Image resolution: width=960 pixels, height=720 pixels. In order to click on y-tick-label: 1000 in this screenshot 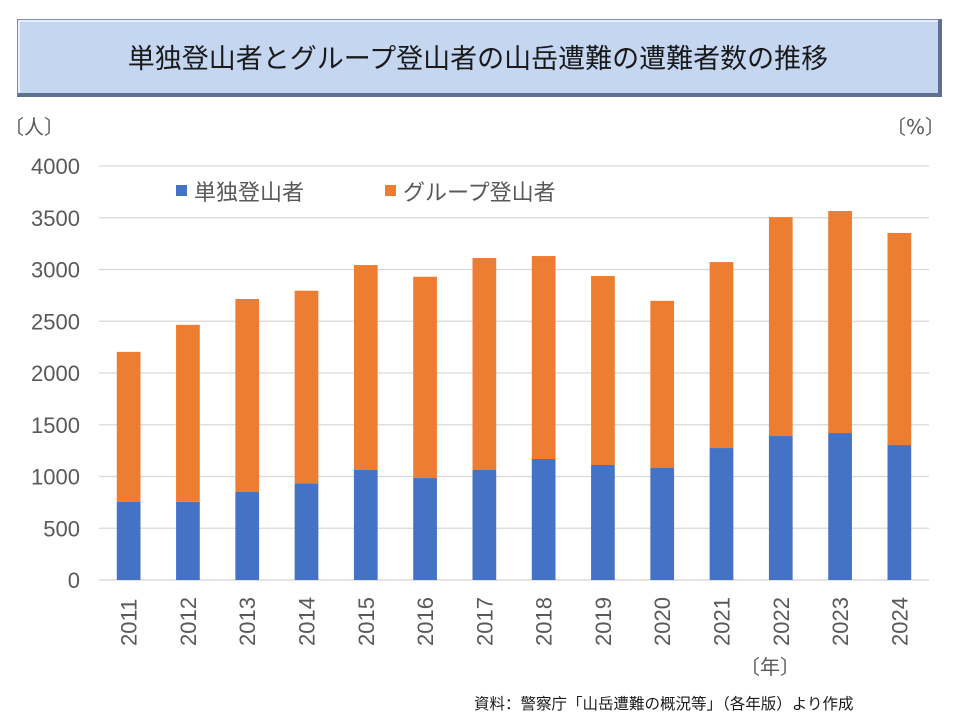, I will do `click(55, 477)`.